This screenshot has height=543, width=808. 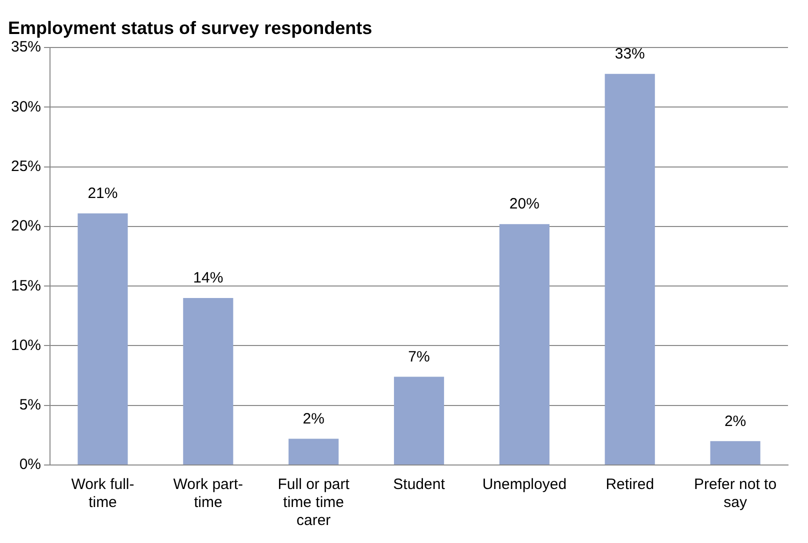 What do you see at coordinates (630, 485) in the screenshot?
I see `x-tick-label: Retired` at bounding box center [630, 485].